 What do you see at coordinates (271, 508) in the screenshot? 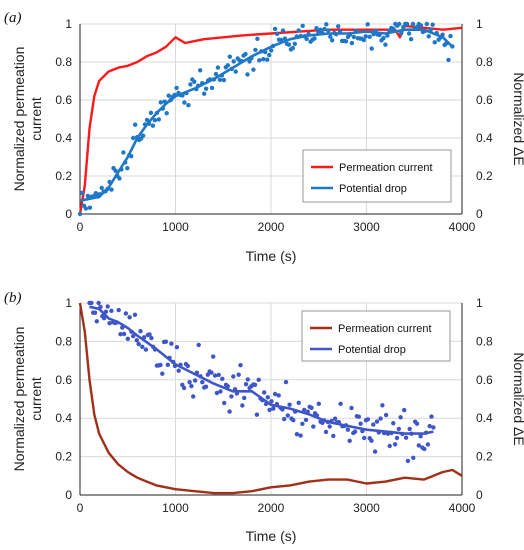
I see `x-tick-label: 2000` at bounding box center [271, 508].